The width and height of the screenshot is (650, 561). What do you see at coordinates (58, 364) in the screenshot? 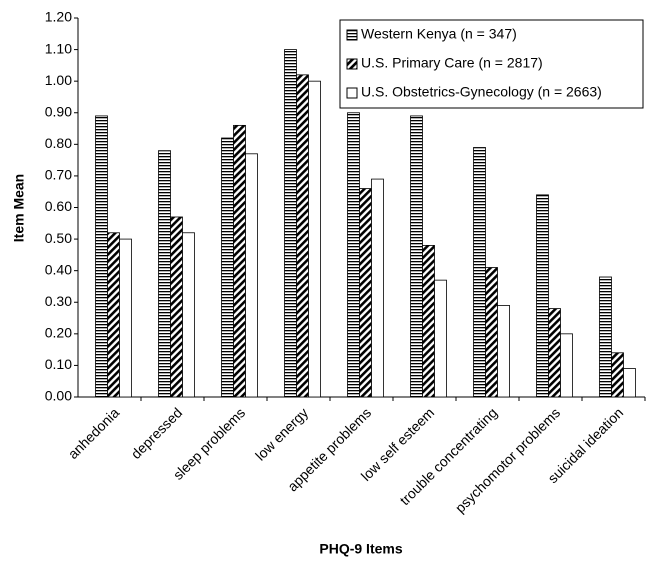
I see `y-tick-label: 0.10` at bounding box center [58, 364].